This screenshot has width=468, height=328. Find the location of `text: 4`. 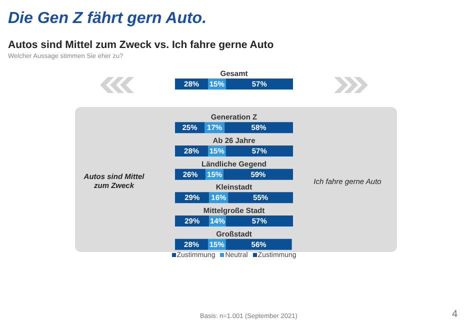

text: 4 is located at coordinates (455, 314).